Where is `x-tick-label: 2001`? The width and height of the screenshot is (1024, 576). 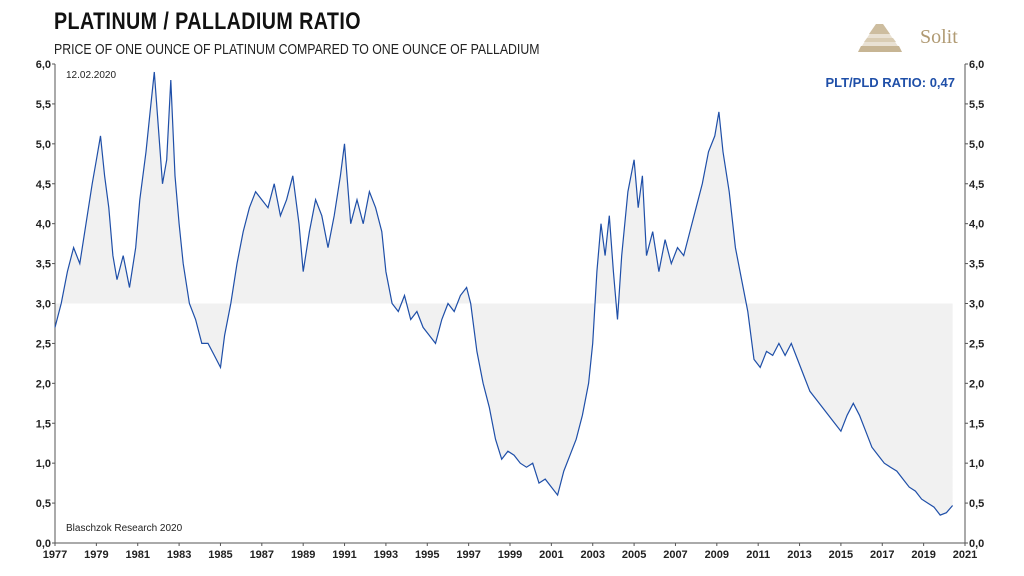
x-tick-label: 2001 is located at coordinates (551, 555).